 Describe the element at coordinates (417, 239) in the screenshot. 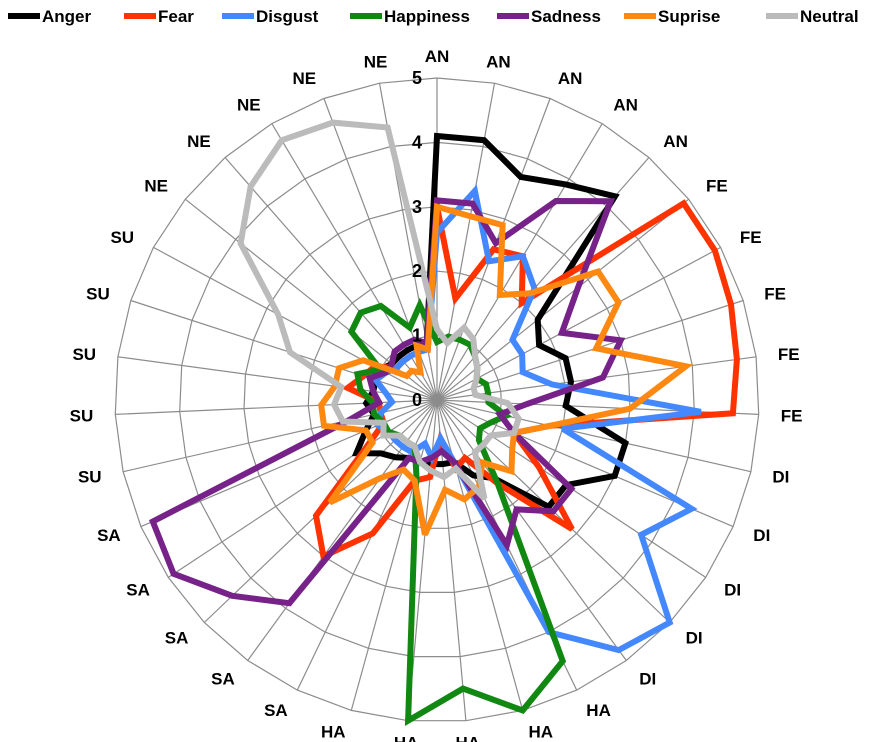

I see `radial-tick-labels: 0 1 2 3 4 5` at that location.